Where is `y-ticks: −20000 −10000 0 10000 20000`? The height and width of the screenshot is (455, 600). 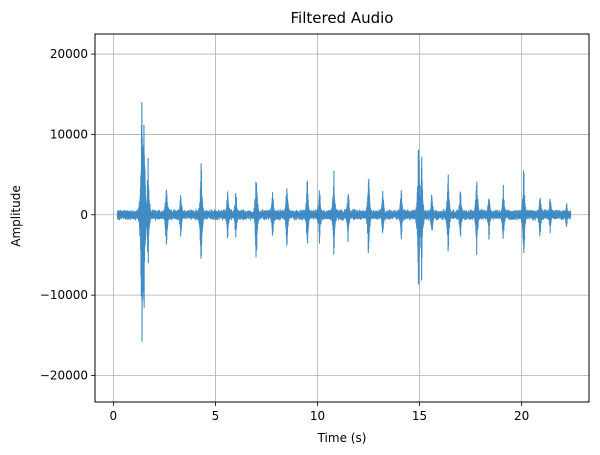 y-ticks: −20000 −10000 0 10000 20000 is located at coordinates (67, 214).